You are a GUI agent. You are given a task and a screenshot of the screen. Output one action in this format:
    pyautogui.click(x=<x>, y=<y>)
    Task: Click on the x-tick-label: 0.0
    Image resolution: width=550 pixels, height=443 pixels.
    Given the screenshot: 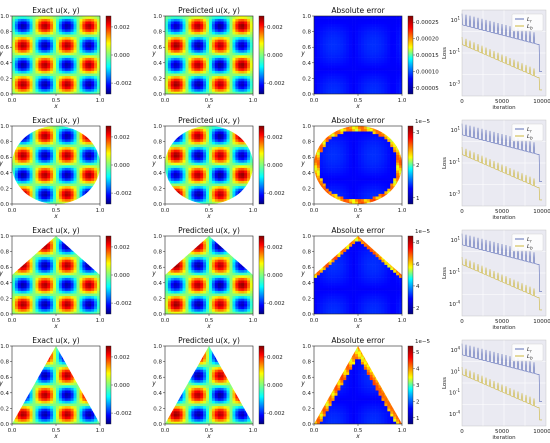 What is the action you would take?
    pyautogui.click(x=12, y=211)
    